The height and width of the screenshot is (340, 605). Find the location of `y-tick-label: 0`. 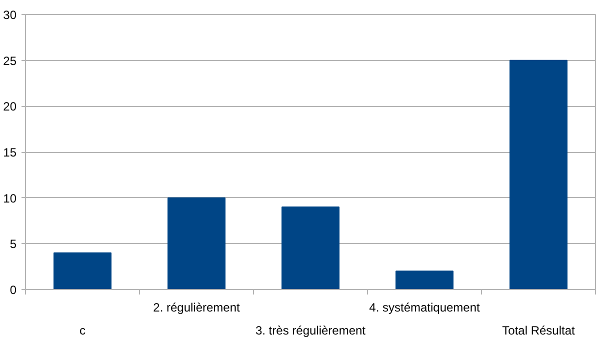

y-tick-label: 0 is located at coordinates (13, 290).